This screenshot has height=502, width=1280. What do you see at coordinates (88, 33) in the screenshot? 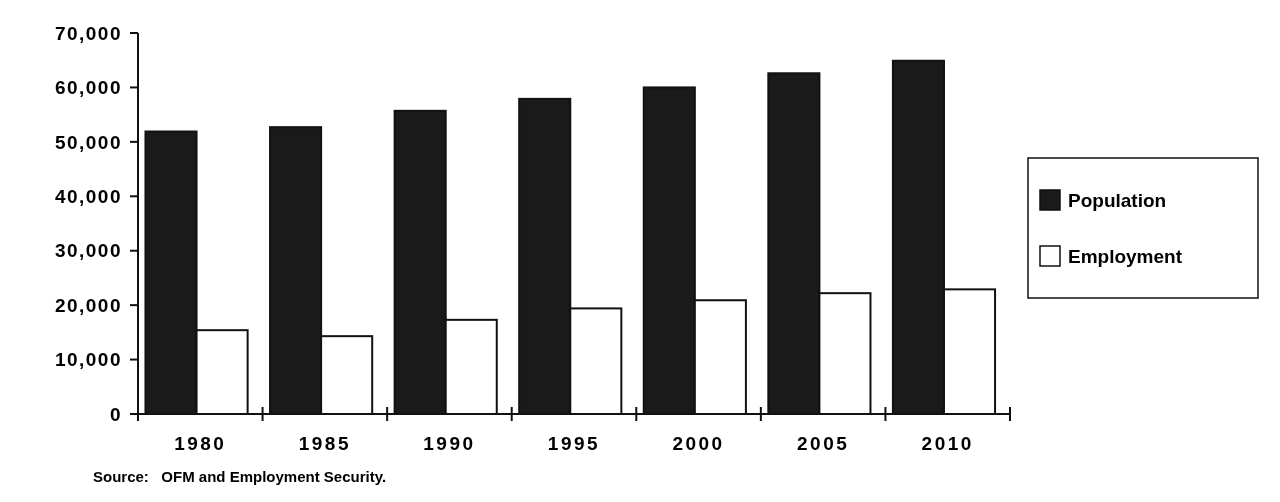
I see `y-tick-label: 70,000` at bounding box center [88, 33].